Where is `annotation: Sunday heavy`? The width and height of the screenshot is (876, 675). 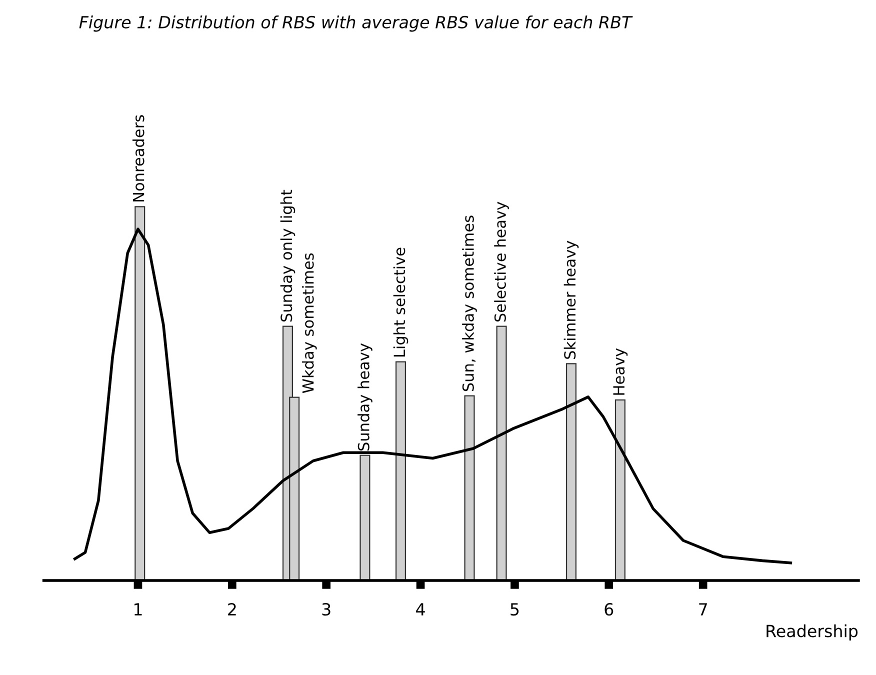
annotation: Sunday heavy is located at coordinates (365, 397).